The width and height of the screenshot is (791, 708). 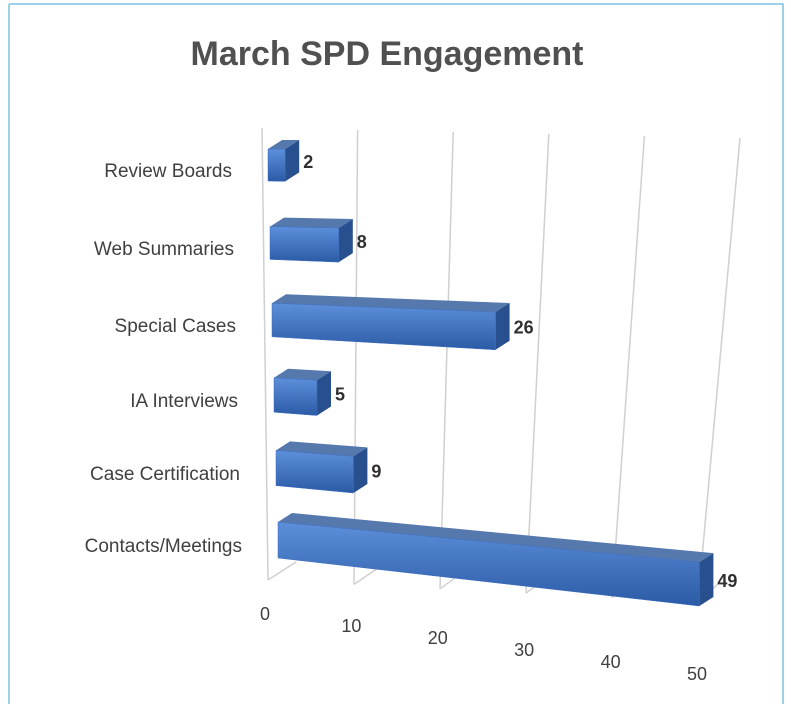 I want to click on value-label: 49, so click(x=727, y=581).